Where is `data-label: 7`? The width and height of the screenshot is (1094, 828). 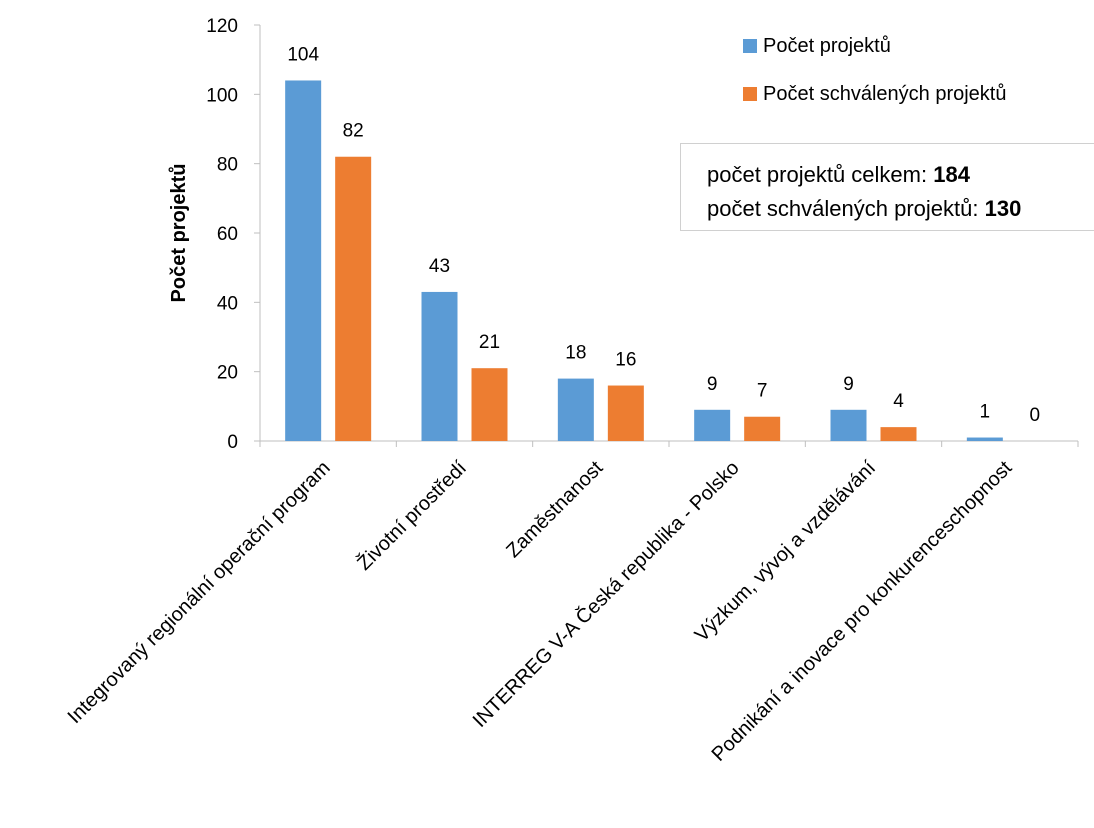
data-label: 7 is located at coordinates (762, 391).